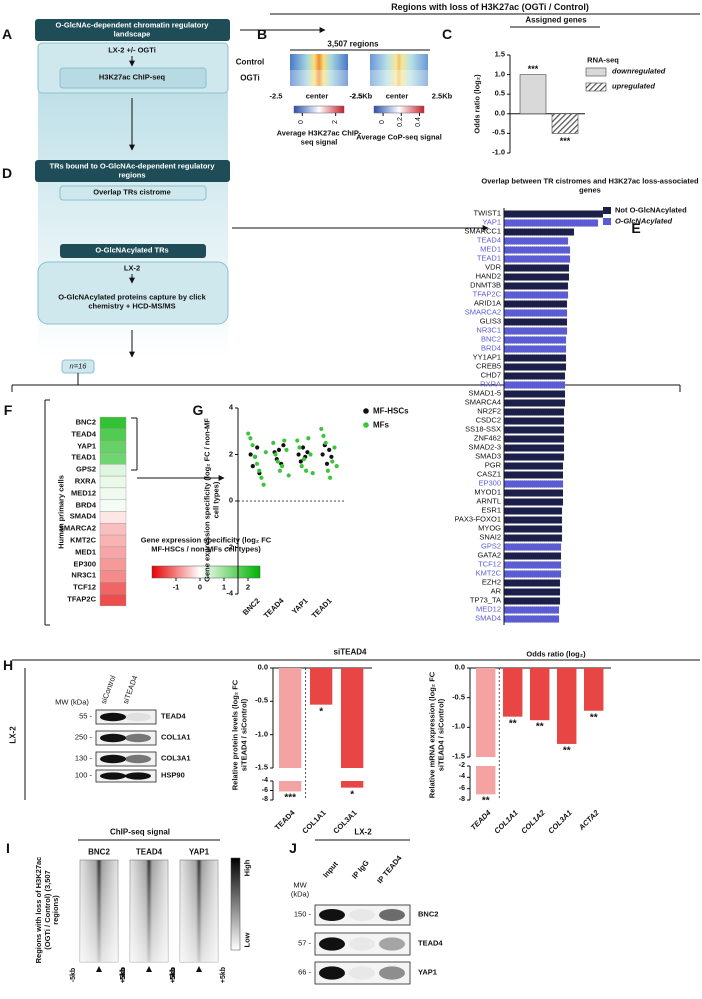 This screenshot has width=702, height=999. Describe the element at coordinates (86, 446) in the screenshot. I see `row-label: YAP1` at that location.